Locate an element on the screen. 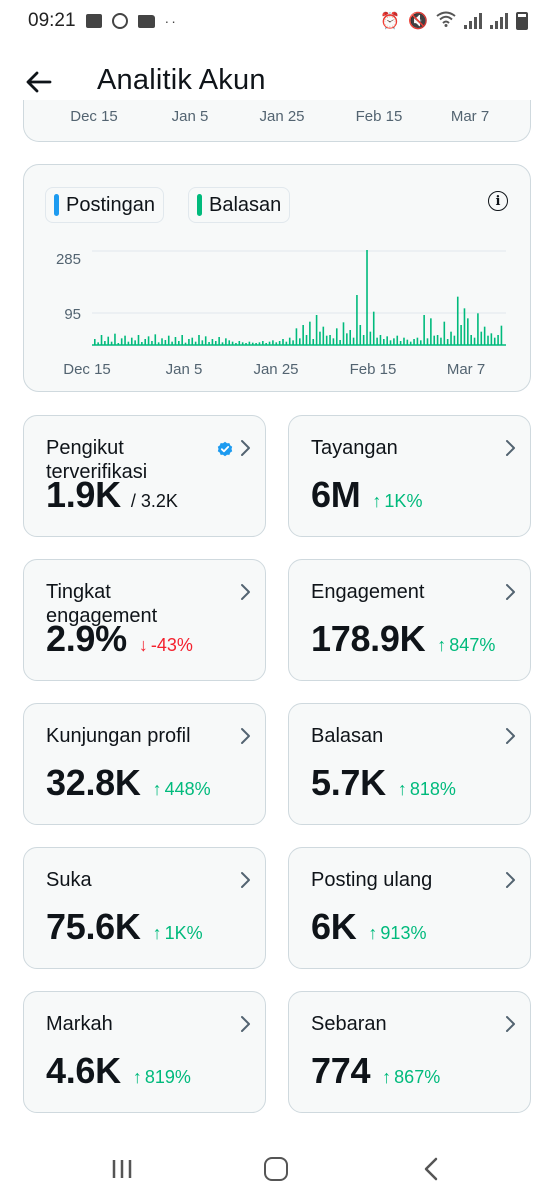 This screenshot has height=1200, width=554. metric-card: Posting ulang 6K ↑ 913% is located at coordinates (409, 908).